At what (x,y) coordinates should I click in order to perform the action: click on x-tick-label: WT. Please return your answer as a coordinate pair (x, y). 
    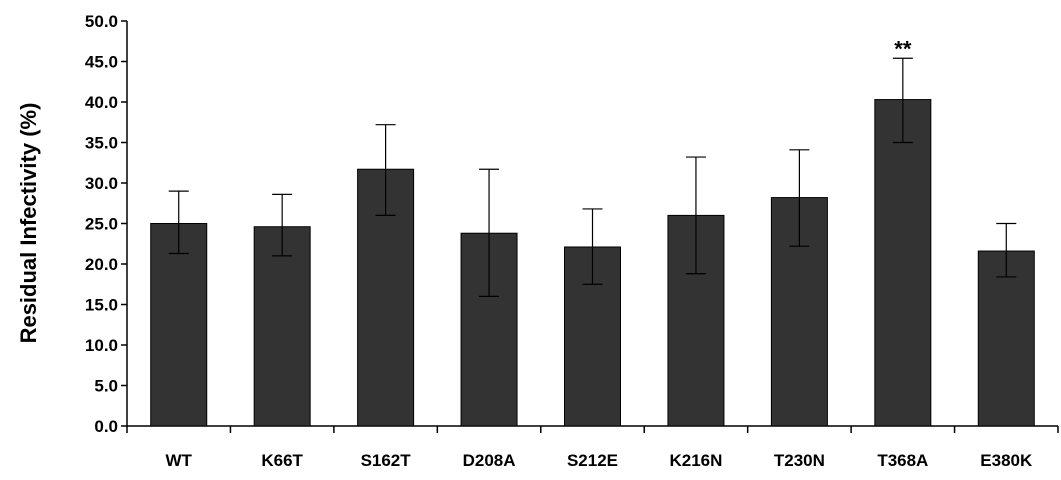
    Looking at the image, I should click on (179, 460).